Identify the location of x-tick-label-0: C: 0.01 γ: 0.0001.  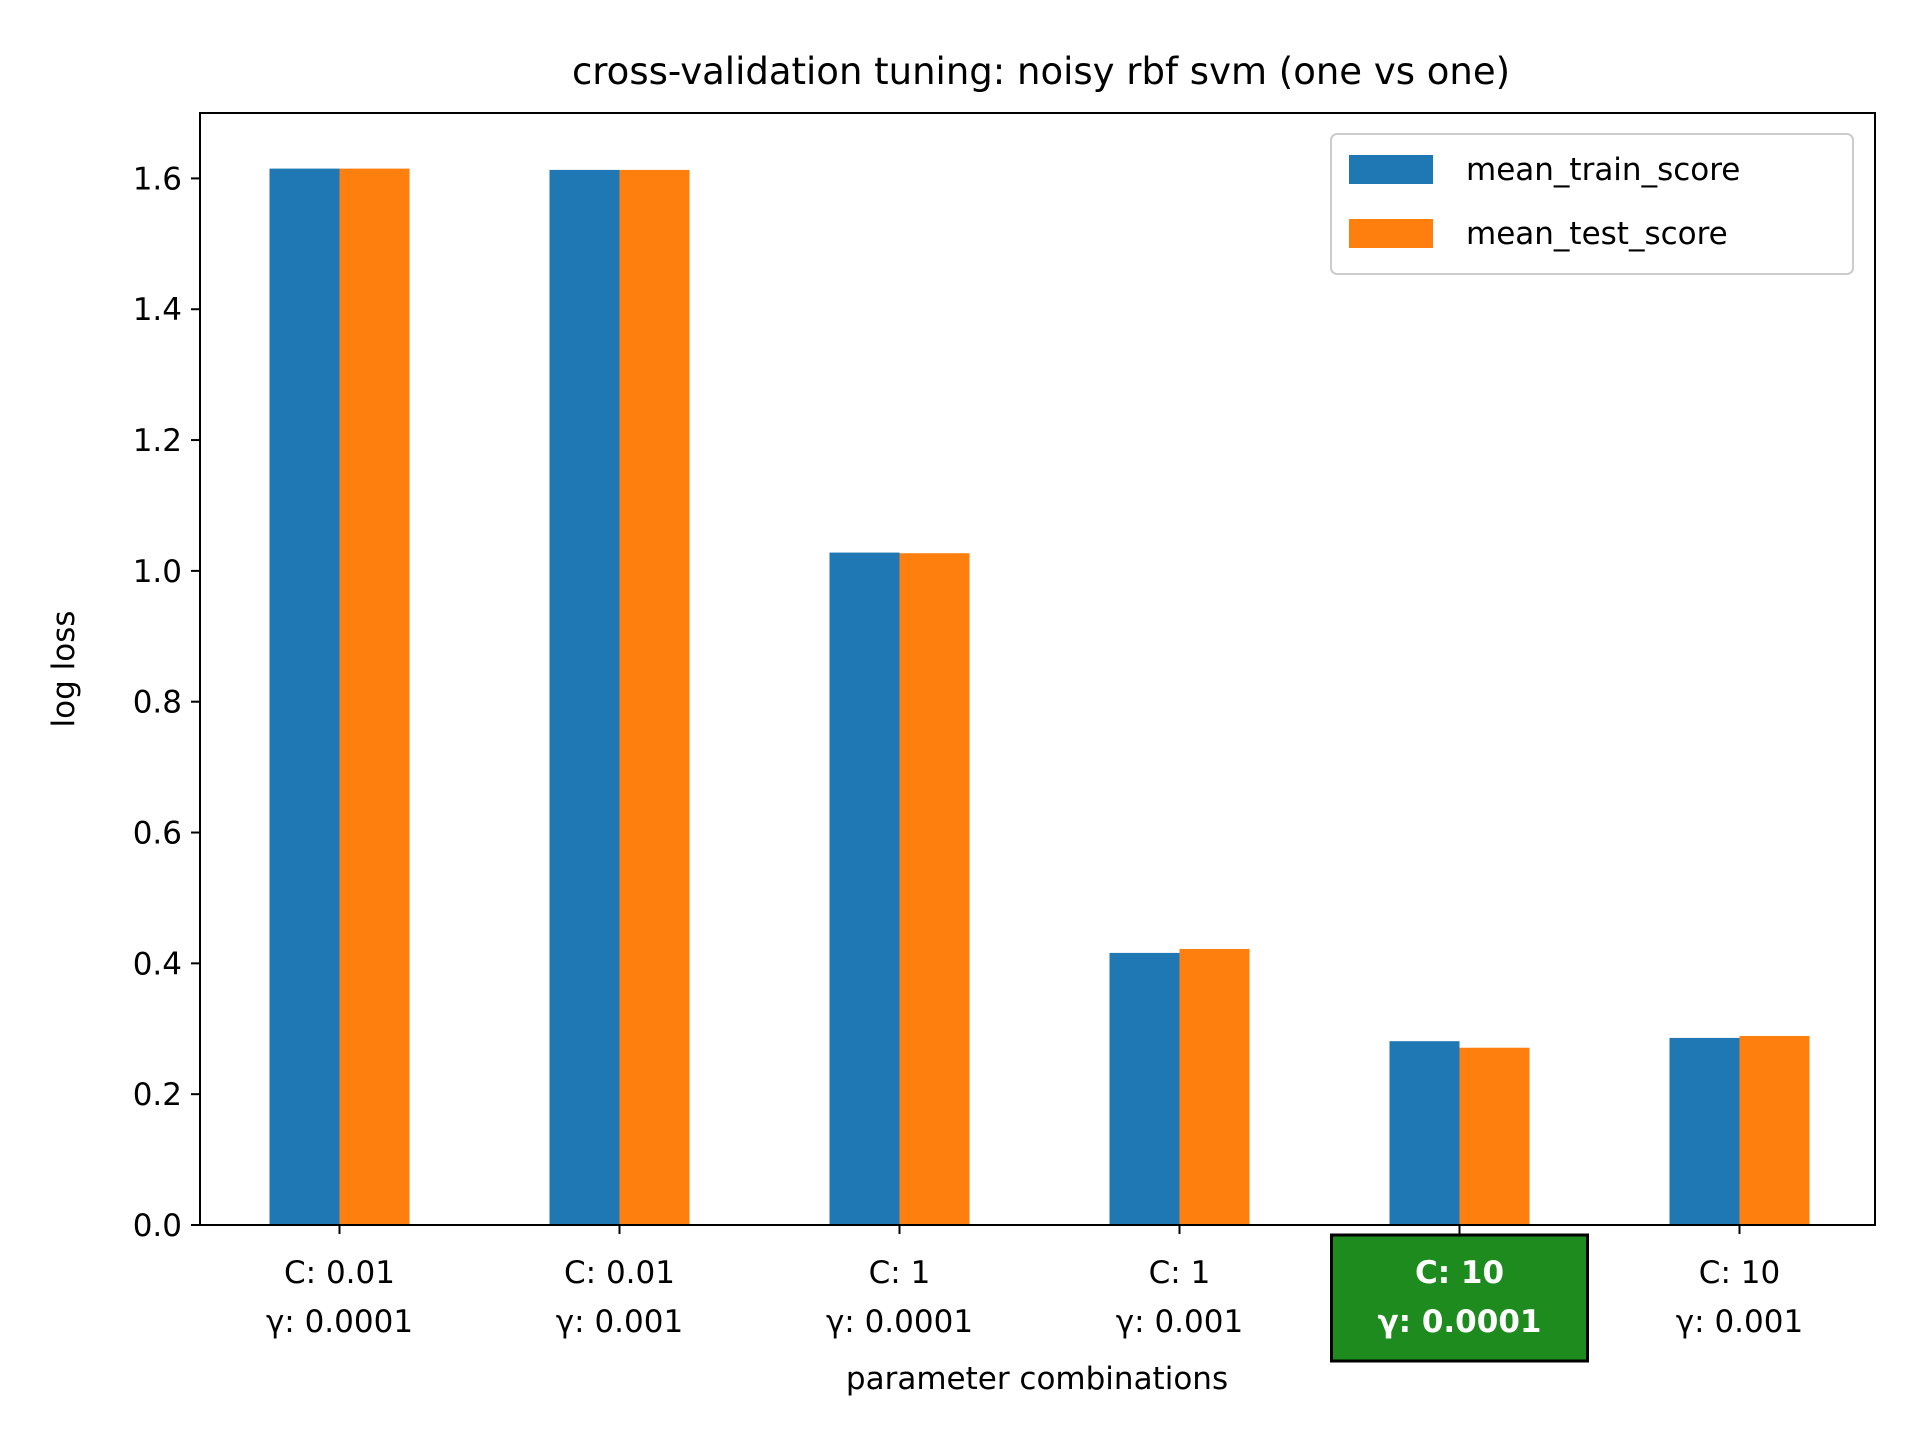
(339, 1297).